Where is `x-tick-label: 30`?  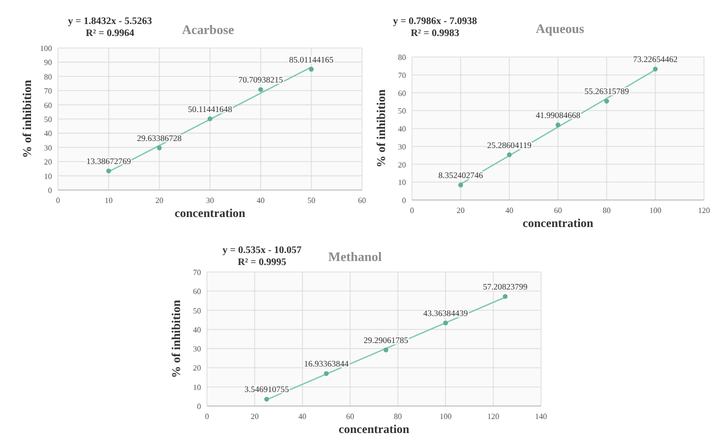
x-tick-label: 30 is located at coordinates (210, 200).